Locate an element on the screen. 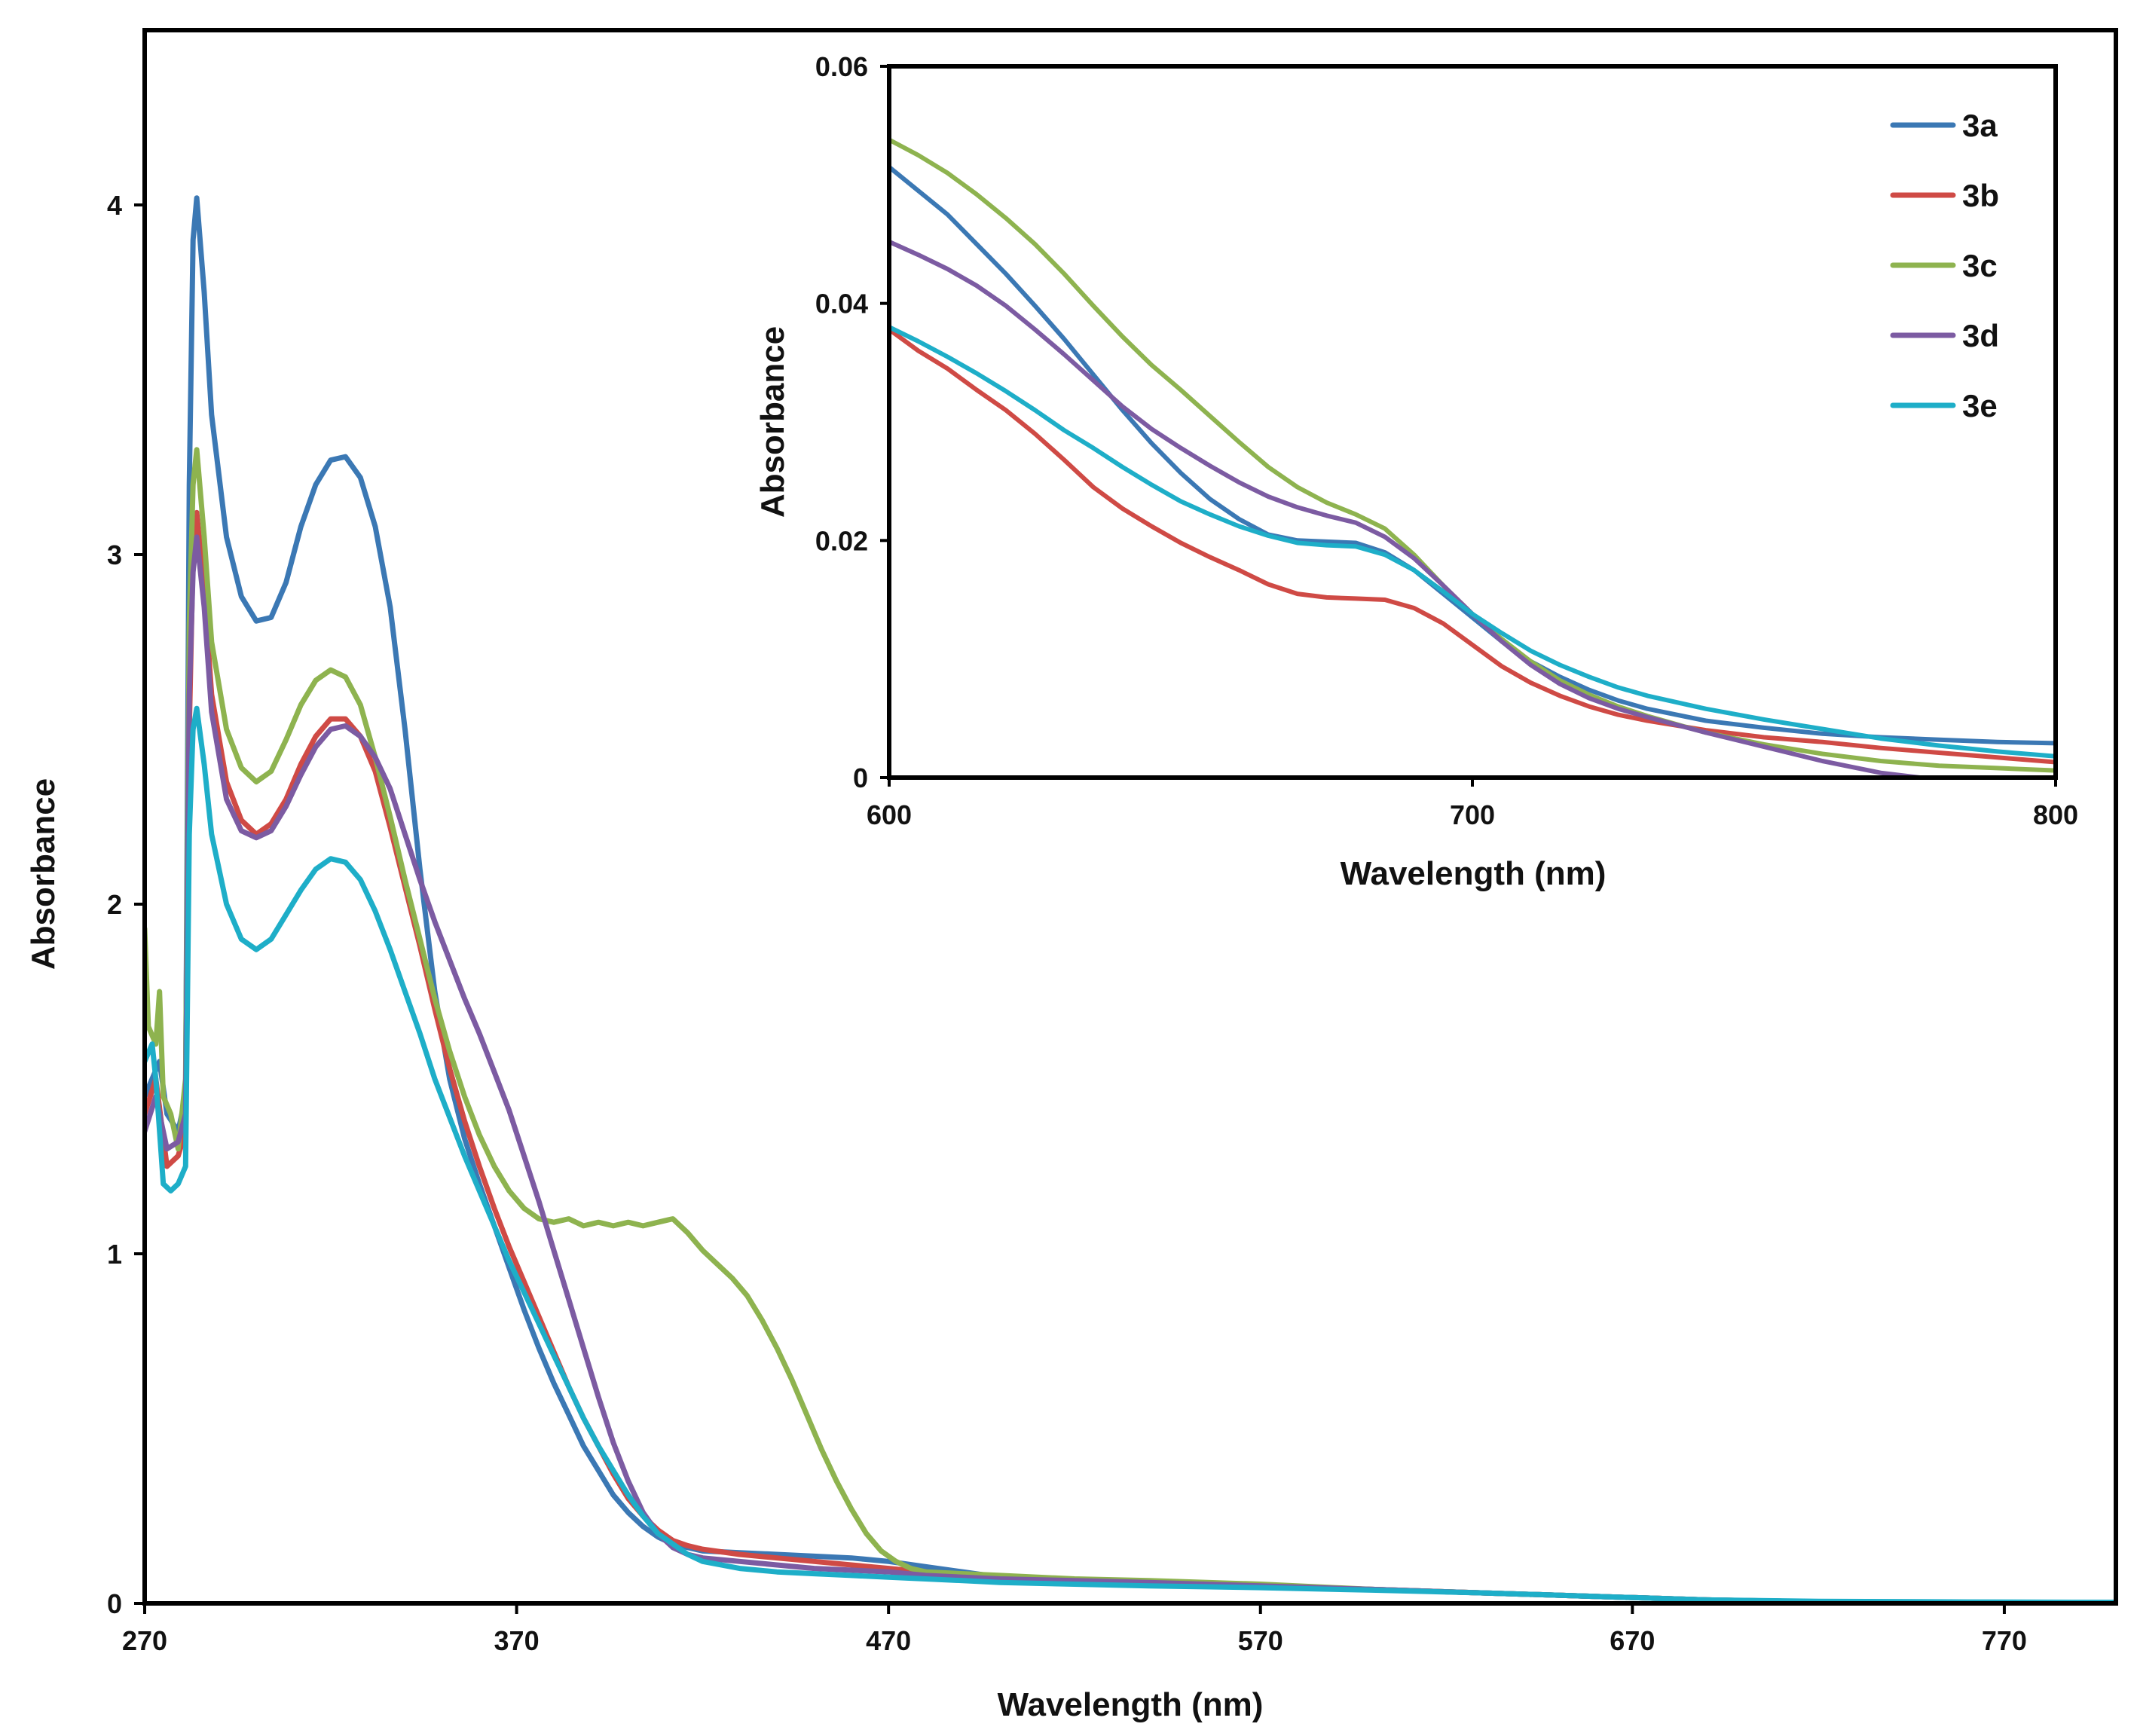 Image resolution: width=2137 pixels, height=1736 pixels. main-y-tick-label: 2 is located at coordinates (115, 904).